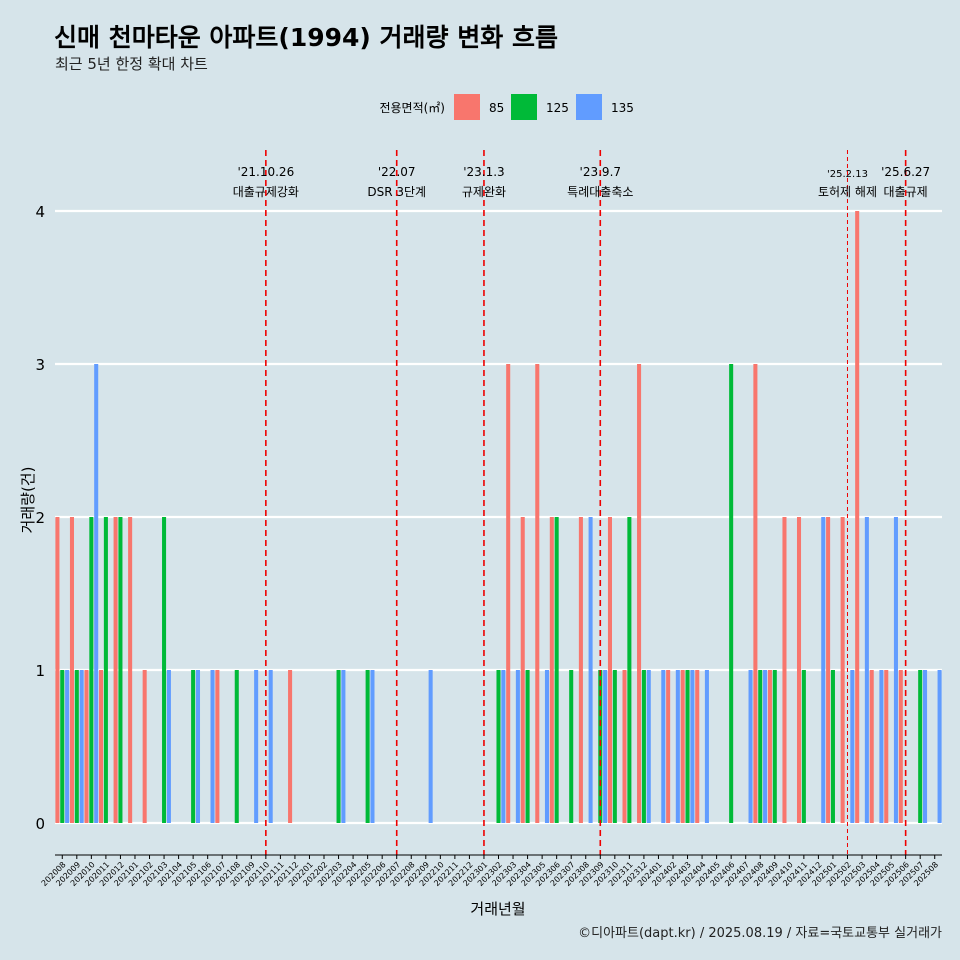 This screenshot has height=960, width=960. Describe the element at coordinates (40, 824) in the screenshot. I see `y-tick-label: 0` at that location.